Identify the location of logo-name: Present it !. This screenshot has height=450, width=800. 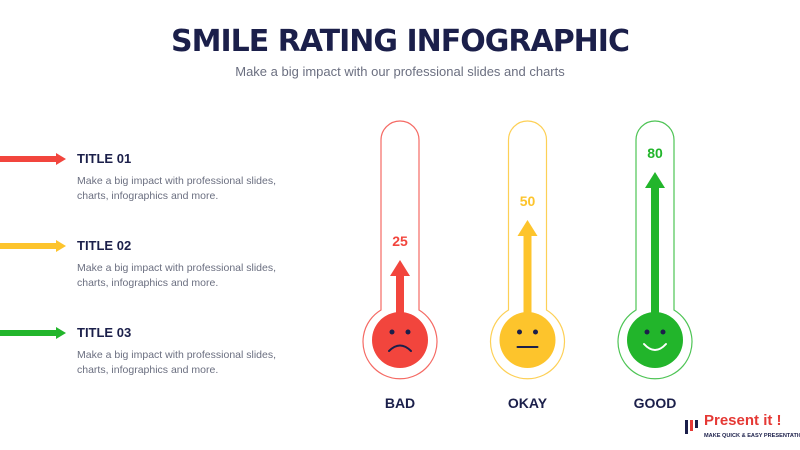
(743, 420).